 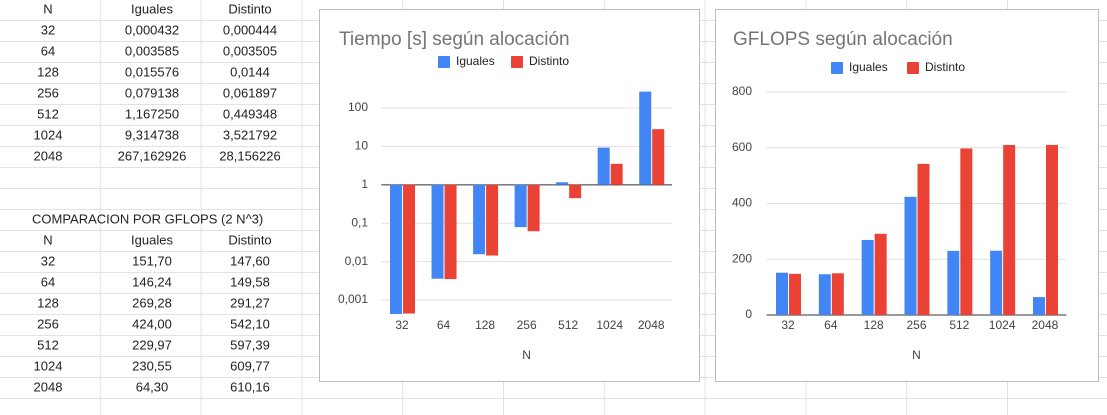 What do you see at coordinates (152, 134) in the screenshot?
I see `cell-text: 9,314738` at bounding box center [152, 134].